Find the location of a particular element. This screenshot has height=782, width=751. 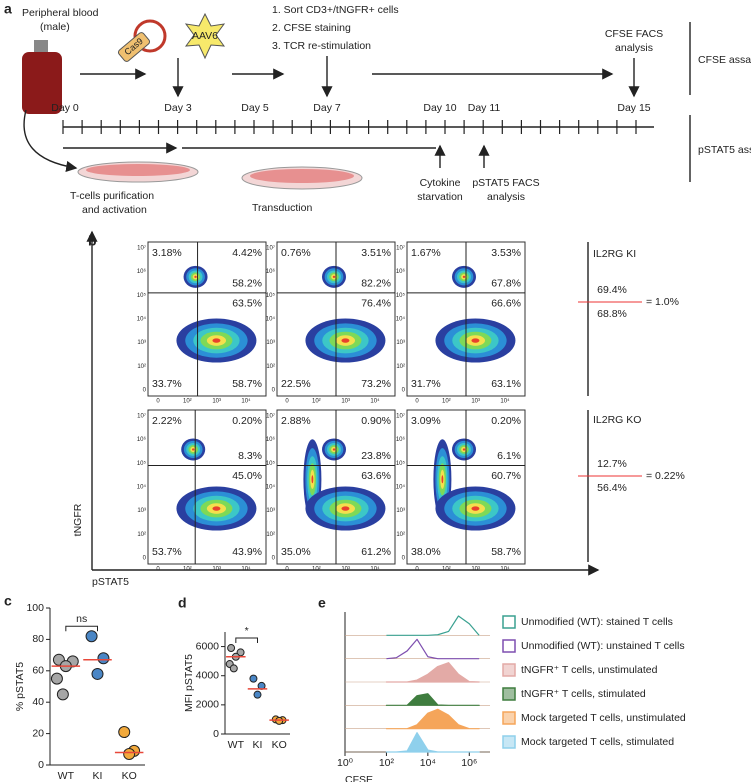

cas9-box is located at coordinates (134, 47).